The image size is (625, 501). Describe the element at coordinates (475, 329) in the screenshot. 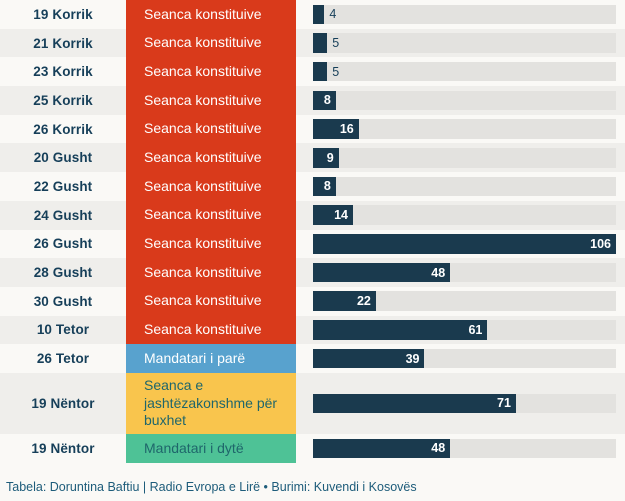

I see `bar-value-label: 61` at that location.